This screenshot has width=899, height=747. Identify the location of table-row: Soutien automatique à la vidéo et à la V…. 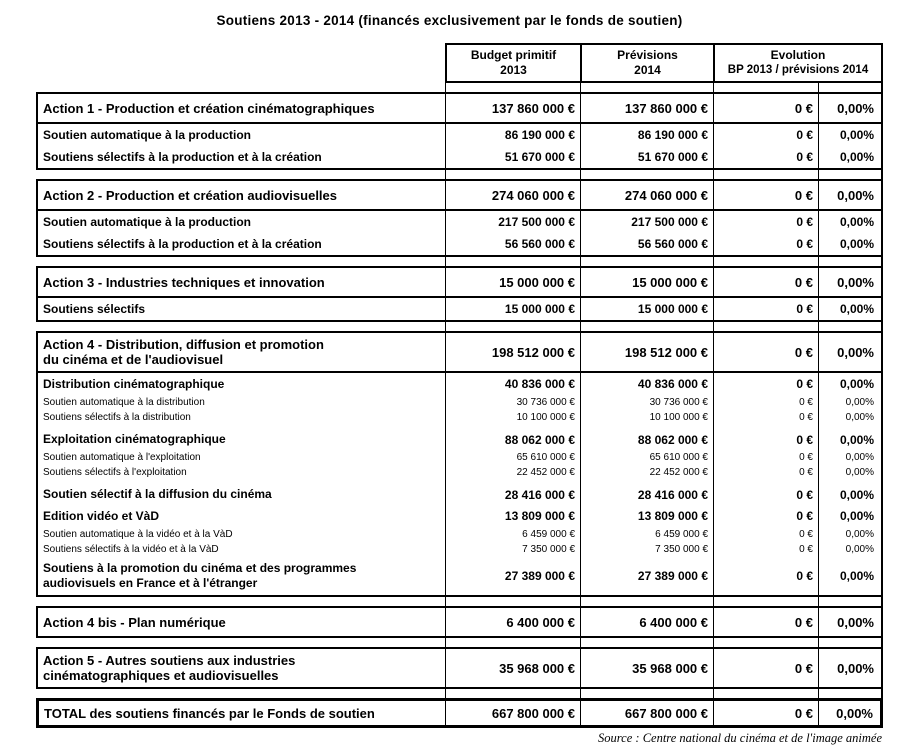
(459, 534).